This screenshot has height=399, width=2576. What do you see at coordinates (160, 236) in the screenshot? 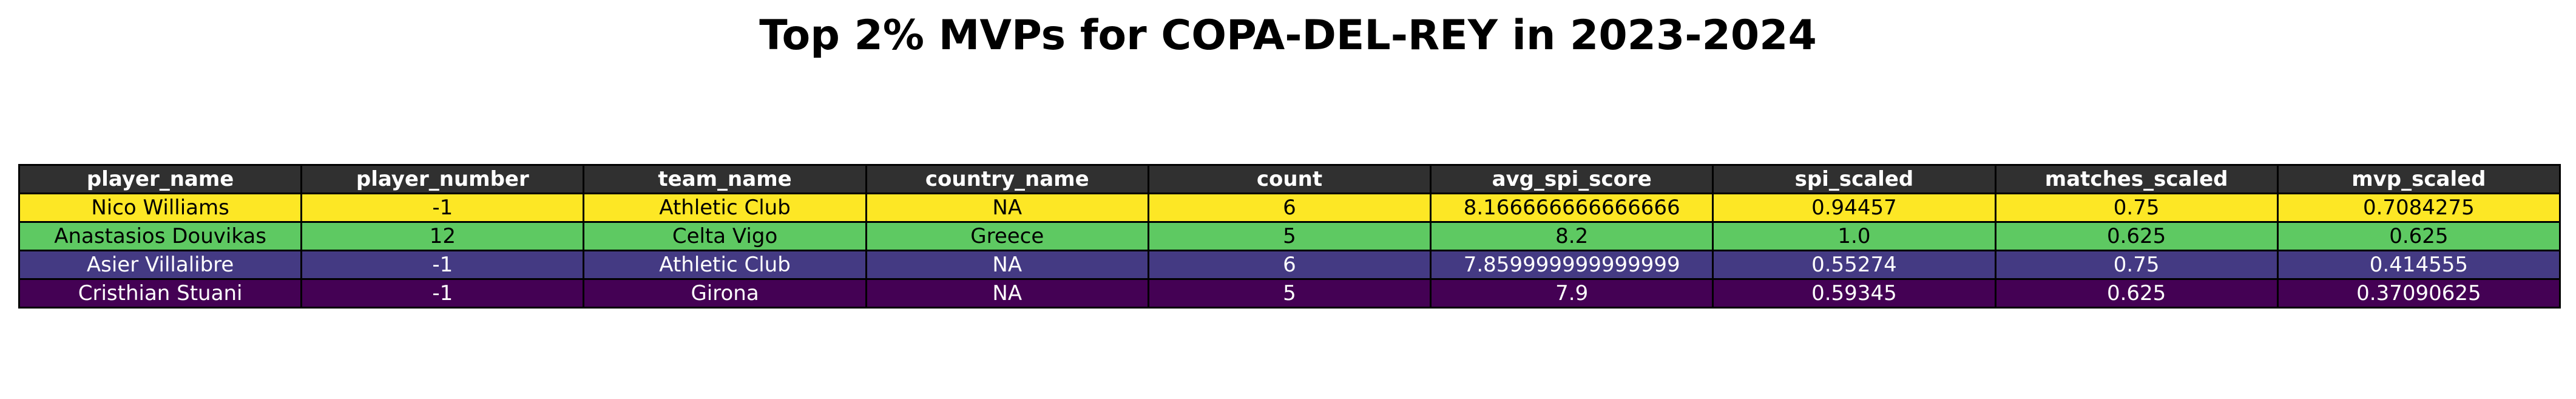
I see `cell-player-name: Anastasios Douvikas` at bounding box center [160, 236].